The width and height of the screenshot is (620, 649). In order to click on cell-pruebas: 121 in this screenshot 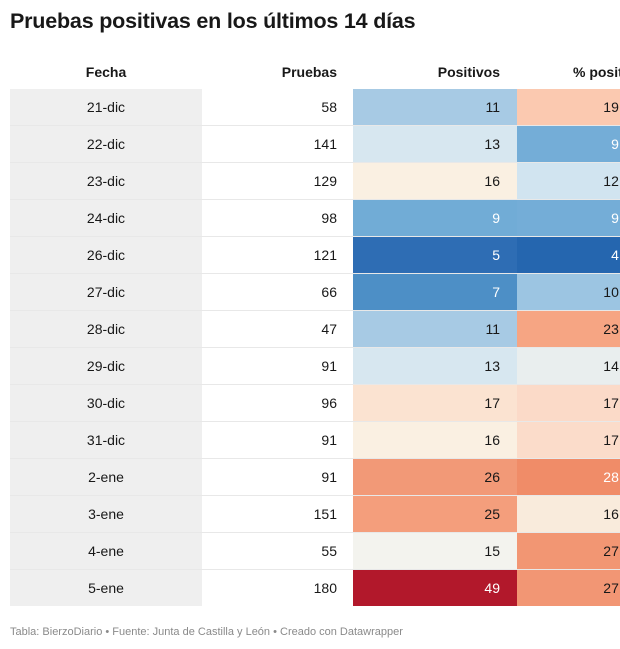, I will do `click(277, 255)`.